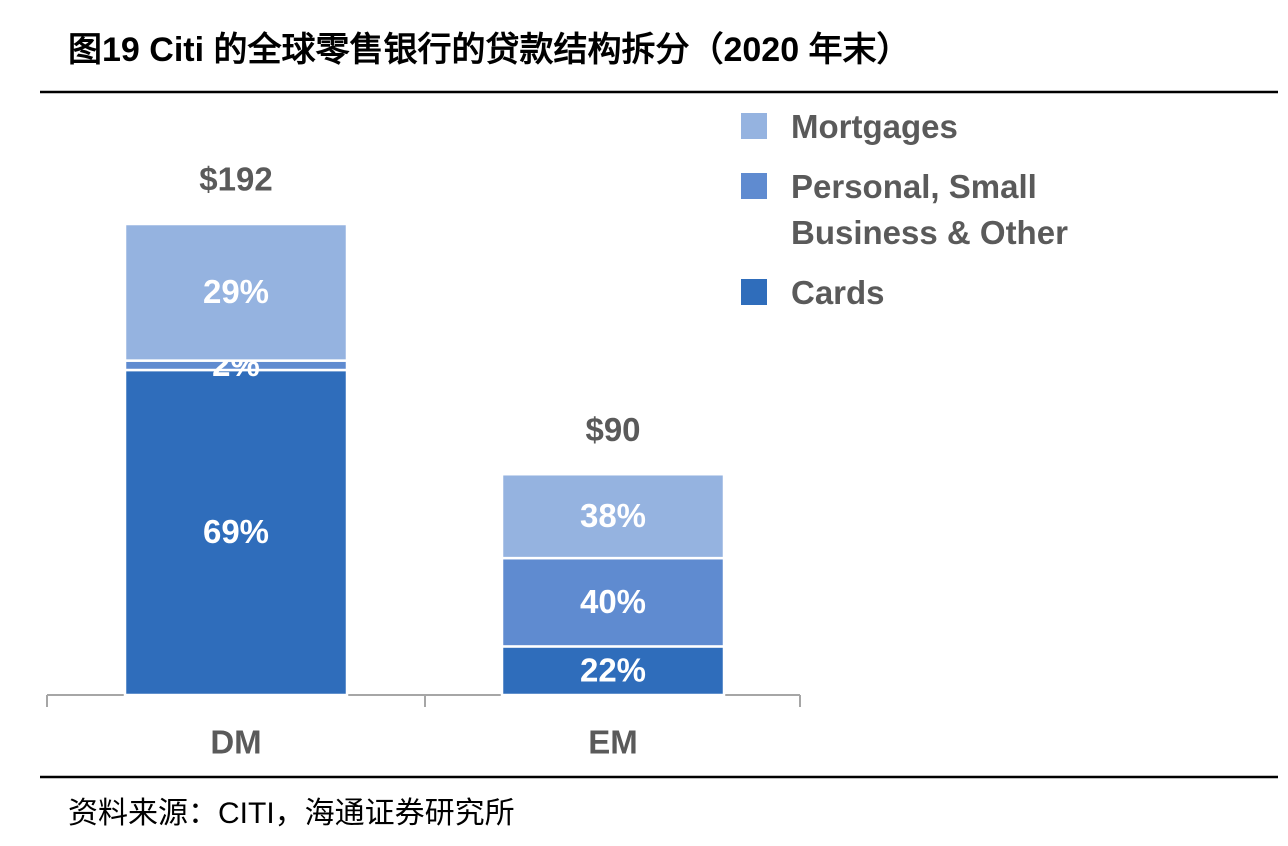 The height and width of the screenshot is (846, 1288). I want to click on legend-label: Cards, so click(838, 292).